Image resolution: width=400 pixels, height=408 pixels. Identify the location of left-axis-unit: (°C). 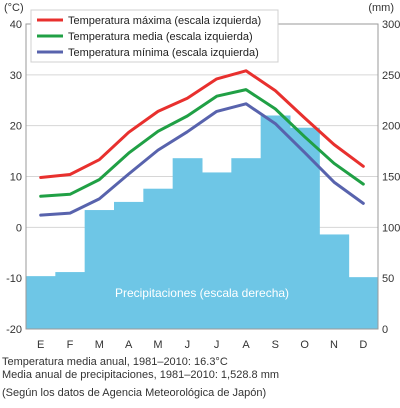
(14, 8).